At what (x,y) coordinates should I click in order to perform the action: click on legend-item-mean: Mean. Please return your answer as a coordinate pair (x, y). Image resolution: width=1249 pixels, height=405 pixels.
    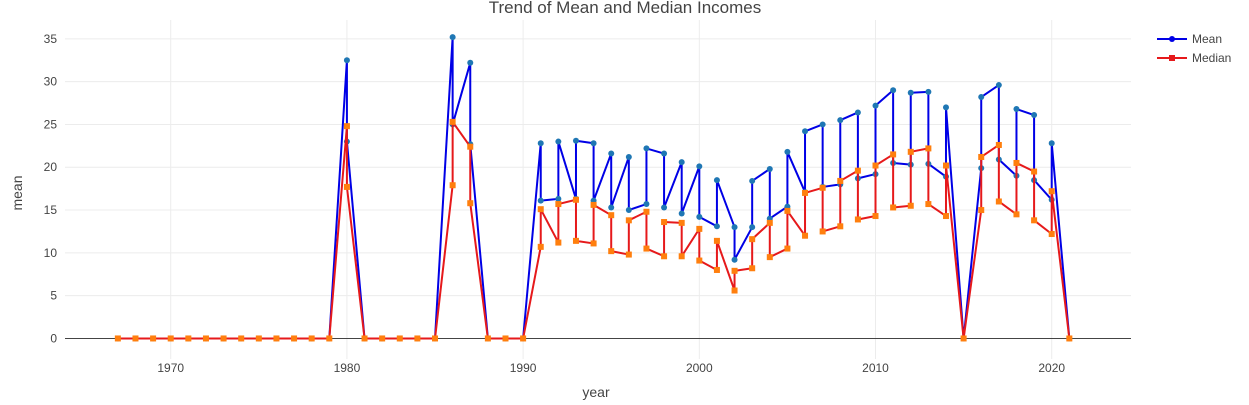
    Looking at the image, I should click on (1189, 39).